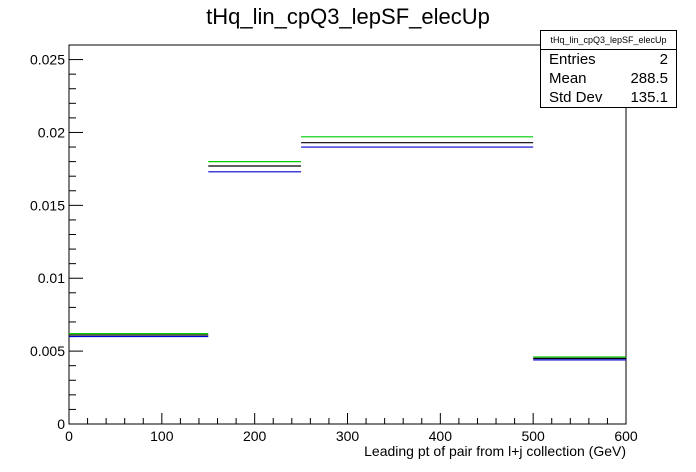  What do you see at coordinates (663, 59) in the screenshot?
I see `stats-value: 2` at bounding box center [663, 59].